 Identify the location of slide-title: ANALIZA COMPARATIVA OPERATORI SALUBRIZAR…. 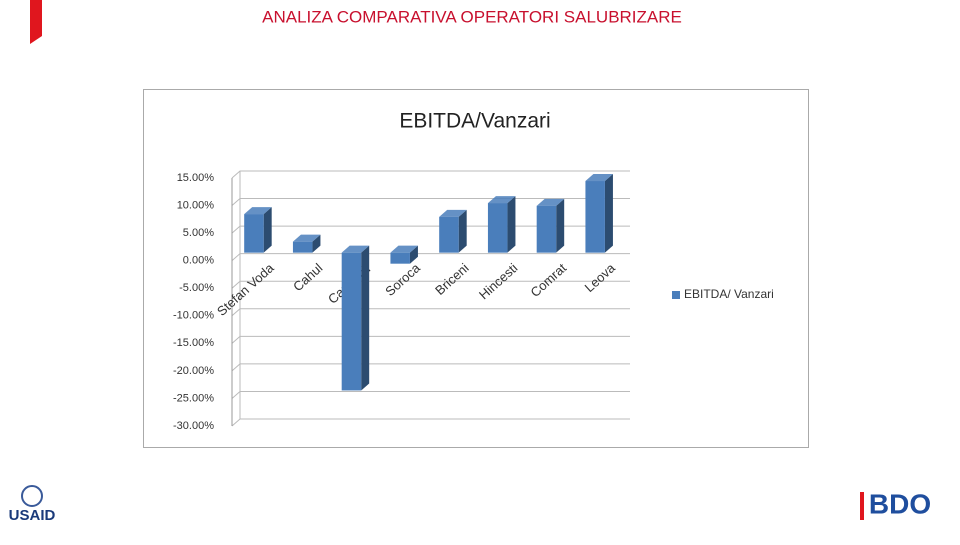
(472, 16).